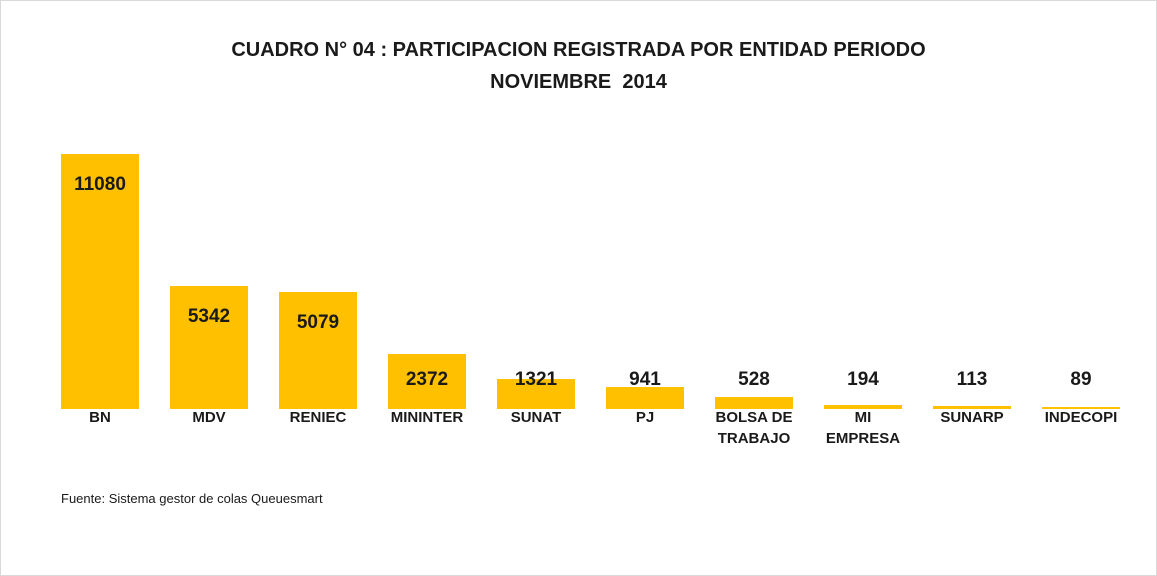  I want to click on x-tick-label: BN, so click(100, 417).